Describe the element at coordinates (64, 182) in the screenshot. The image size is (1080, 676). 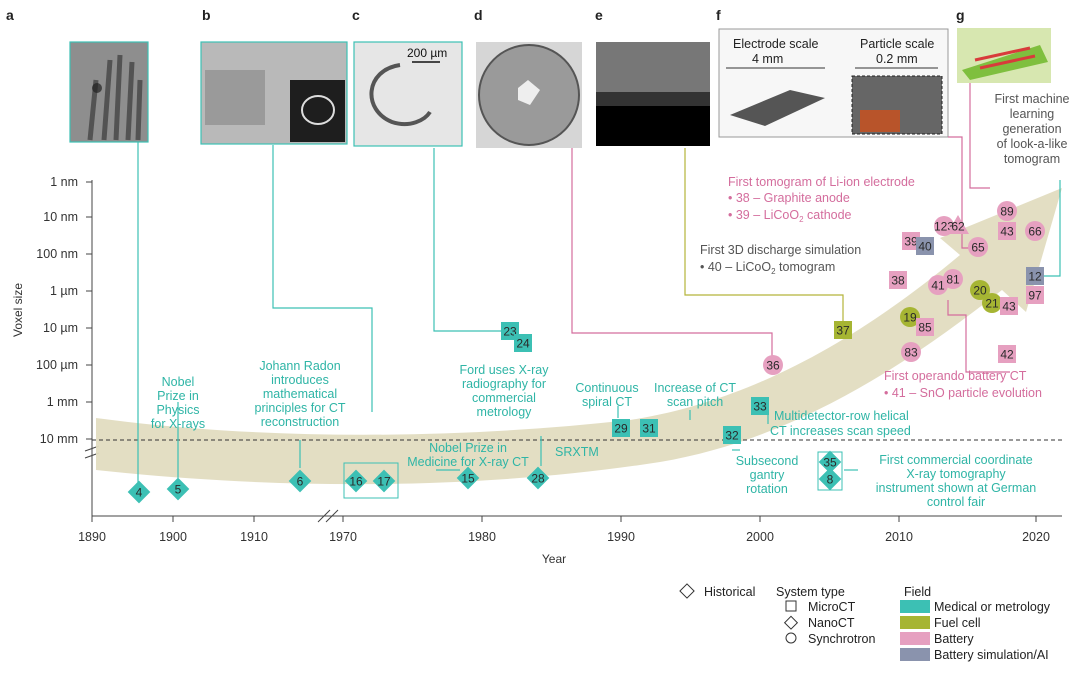
I see `y-tick-label: 1 nm` at that location.